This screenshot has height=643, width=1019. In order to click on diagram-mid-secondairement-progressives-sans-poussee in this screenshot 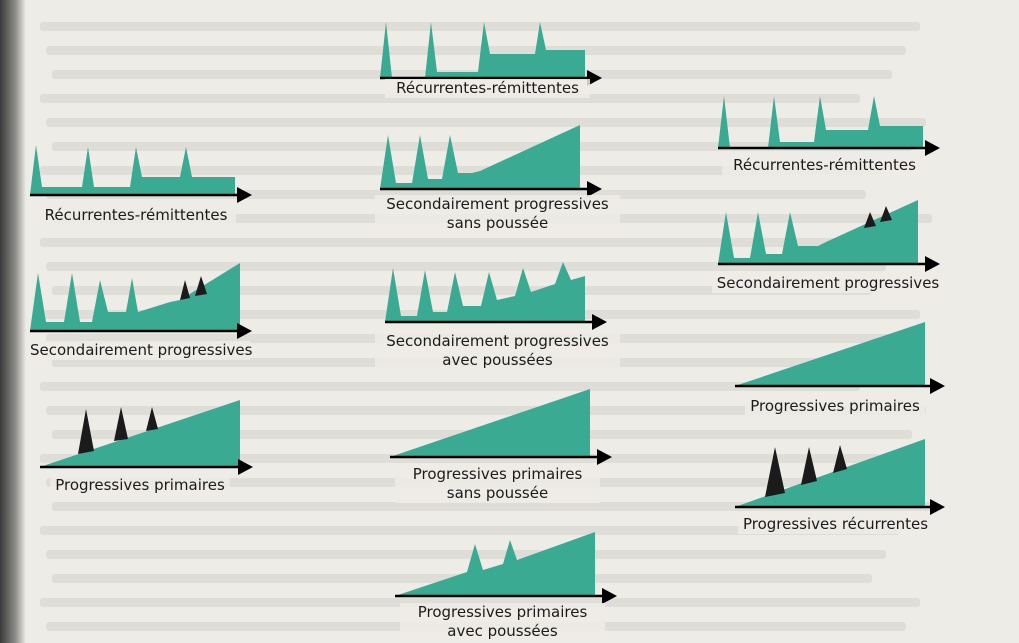, I will do `click(492, 160)`.